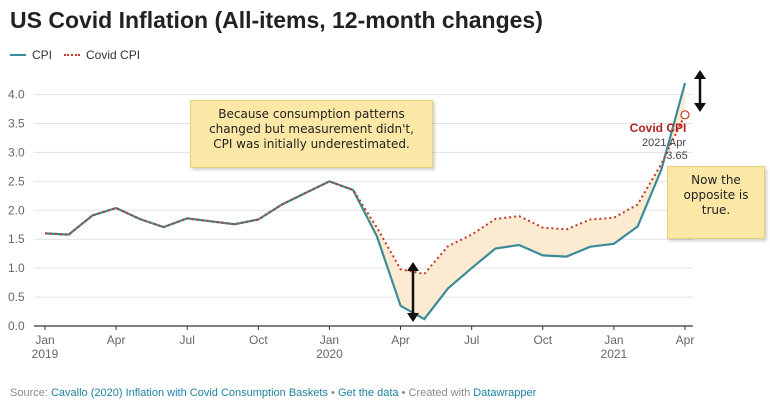  Describe the element at coordinates (716, 180) in the screenshot. I see `note-line: Now the` at that location.